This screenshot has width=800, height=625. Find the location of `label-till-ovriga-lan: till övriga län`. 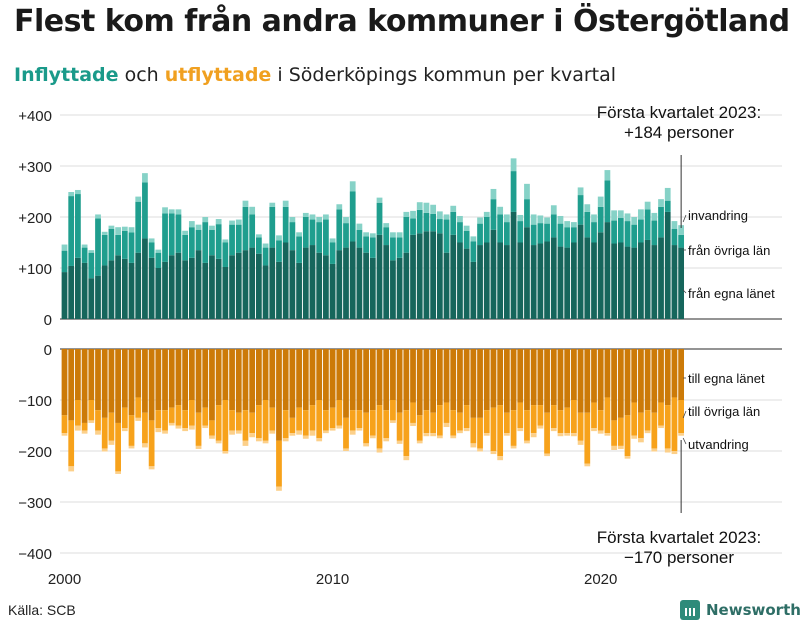

label-till-ovriga-lan: till övriga län is located at coordinates (724, 411).